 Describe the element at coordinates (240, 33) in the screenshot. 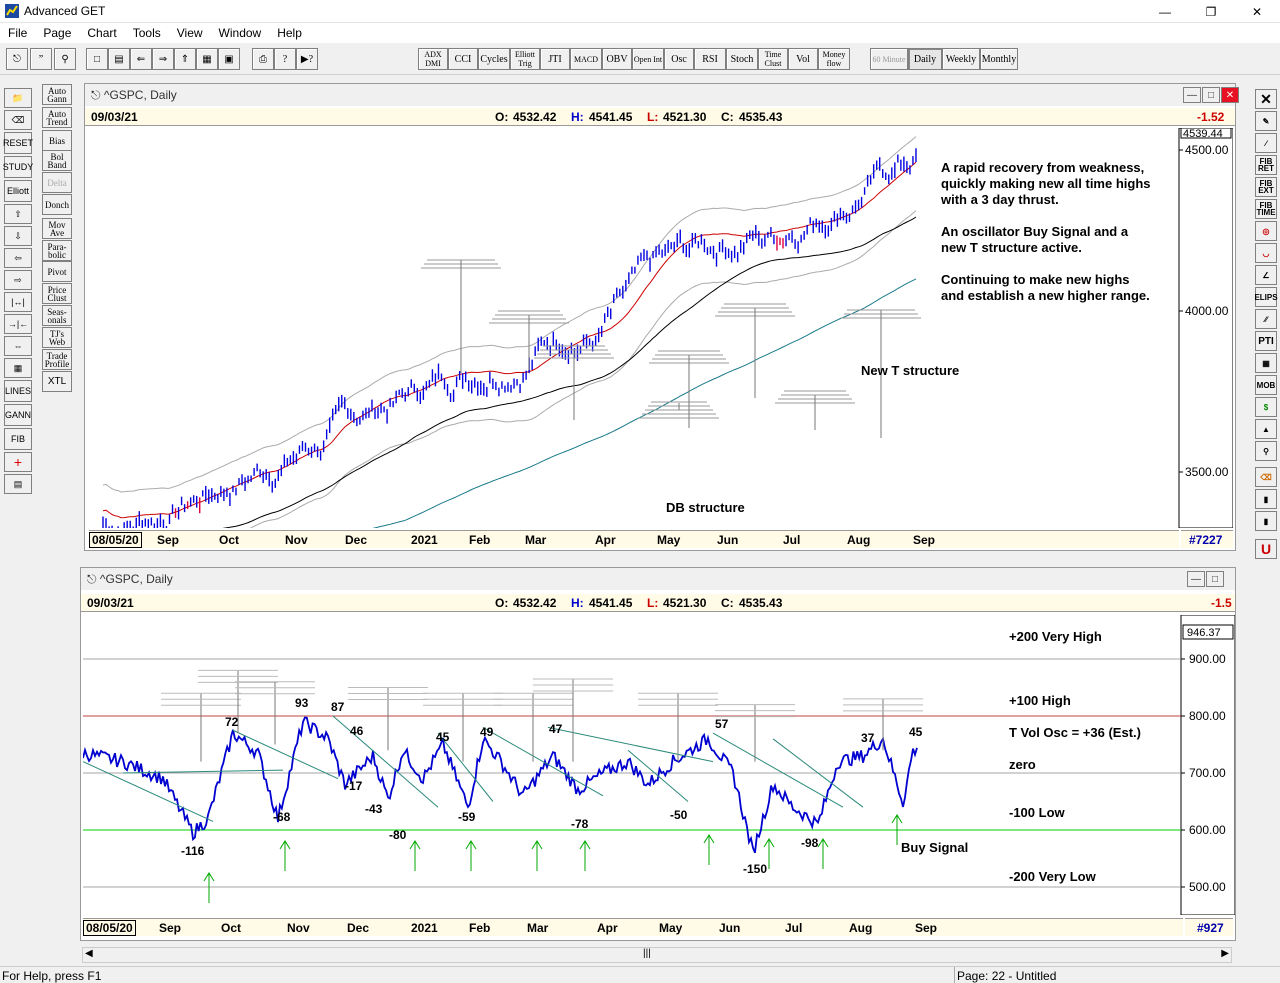

I see `menu-window: Window` at that location.